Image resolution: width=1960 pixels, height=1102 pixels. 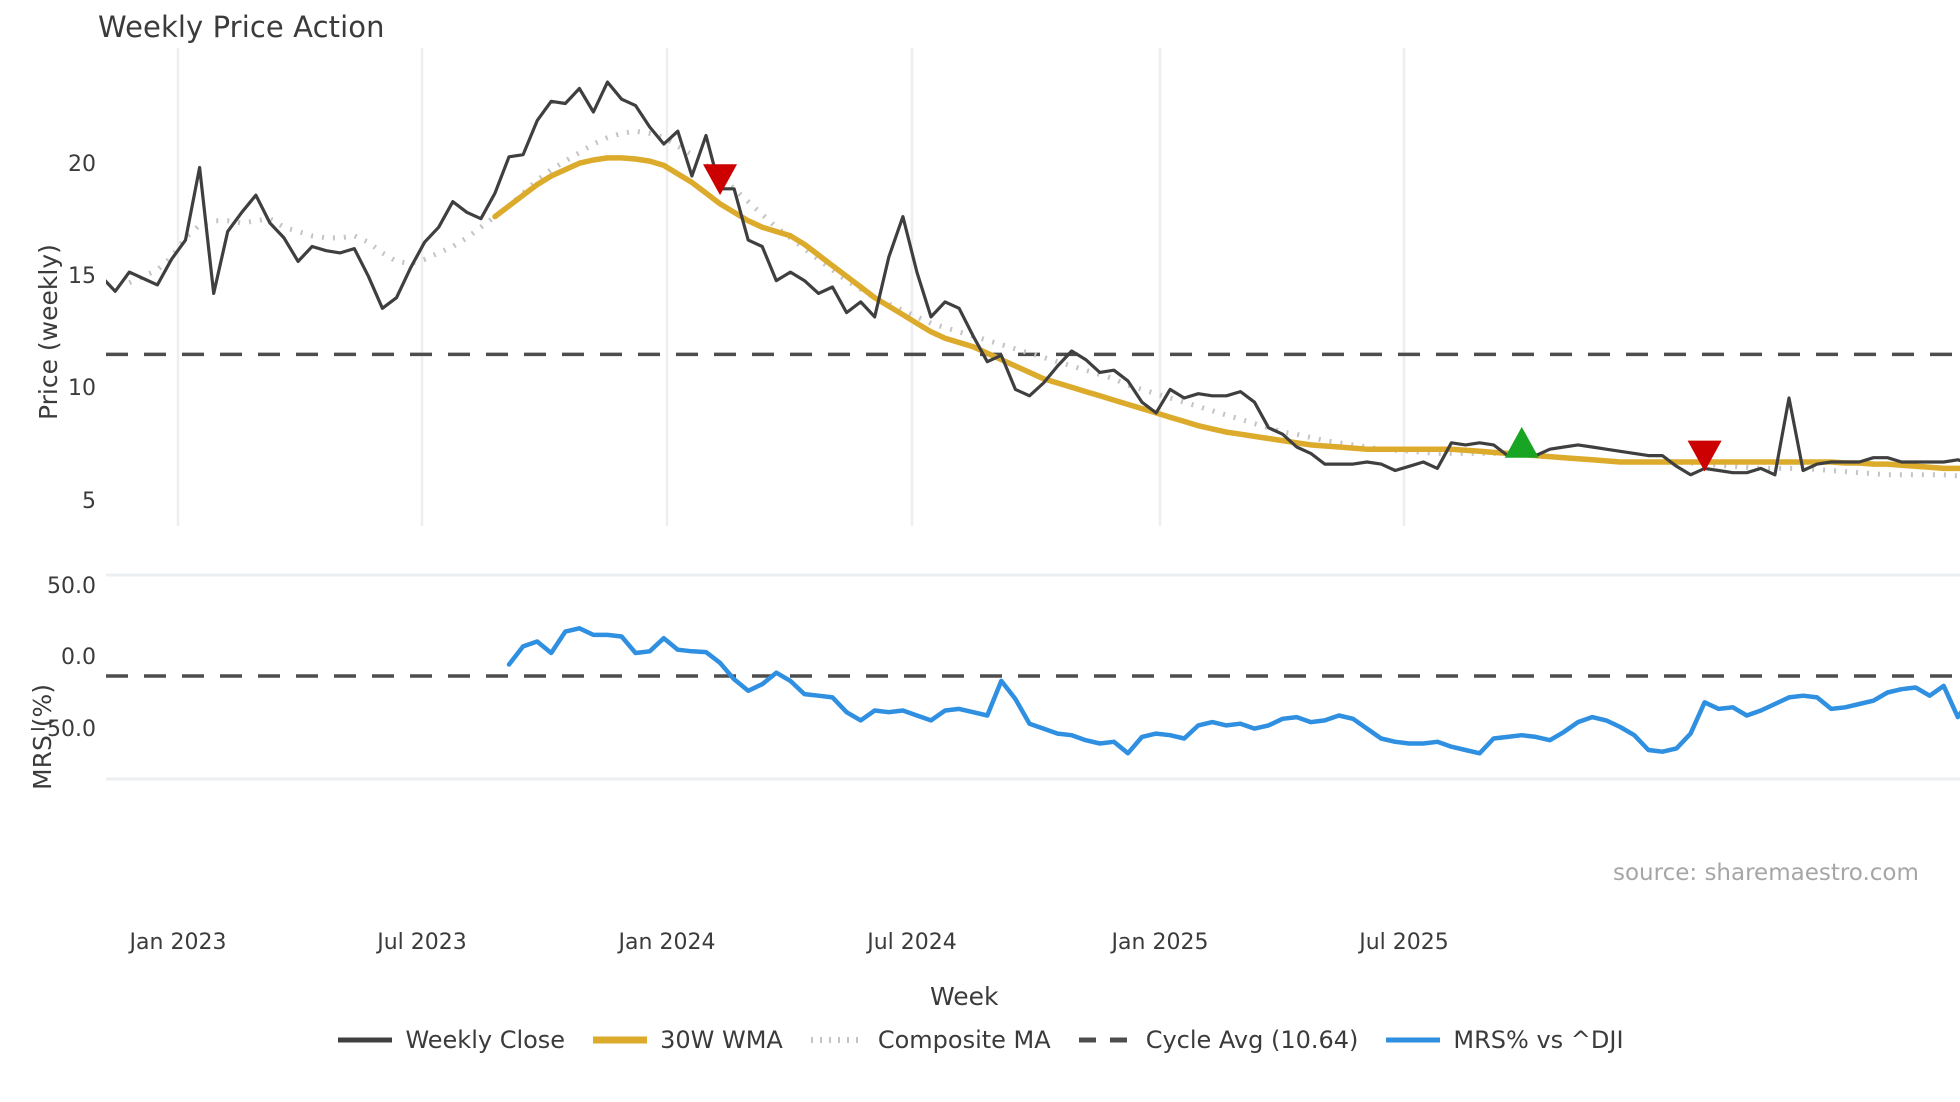 I want to click on legend-swatch-mrs, so click(x=1413, y=1040).